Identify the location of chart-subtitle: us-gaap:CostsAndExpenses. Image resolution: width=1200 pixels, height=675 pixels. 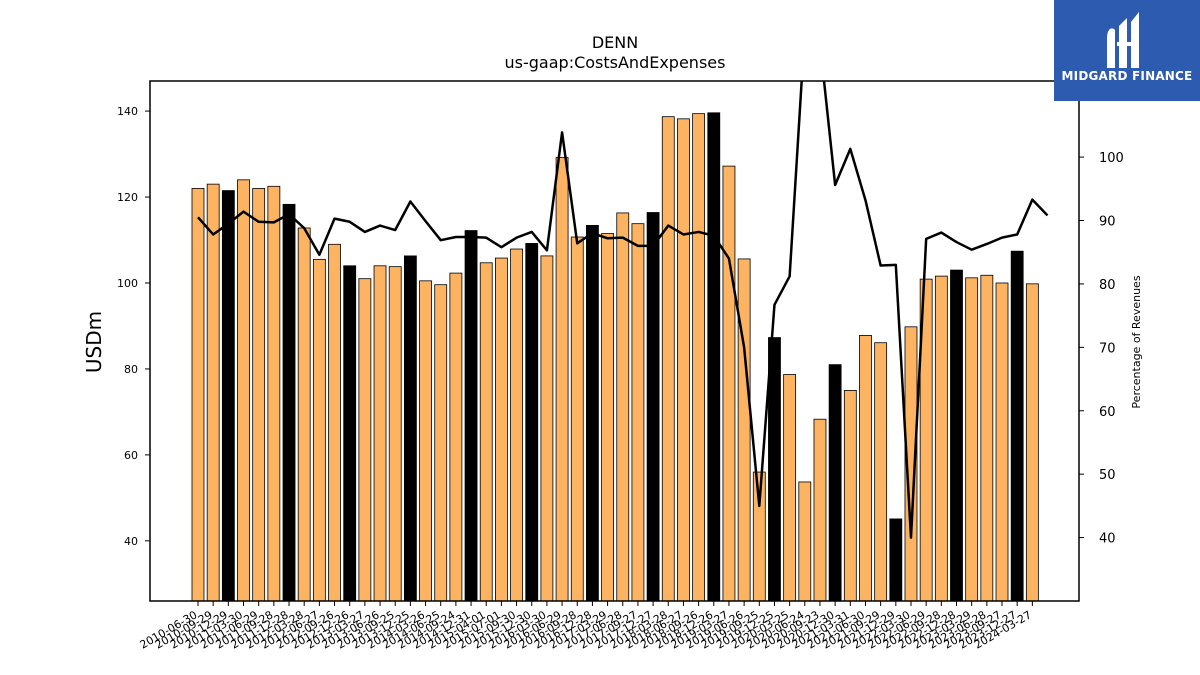
(615, 62).